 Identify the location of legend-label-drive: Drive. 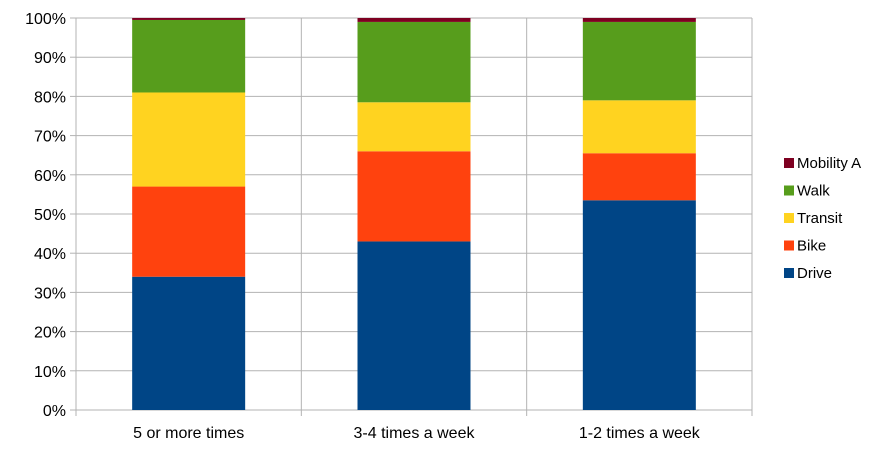
(814, 273).